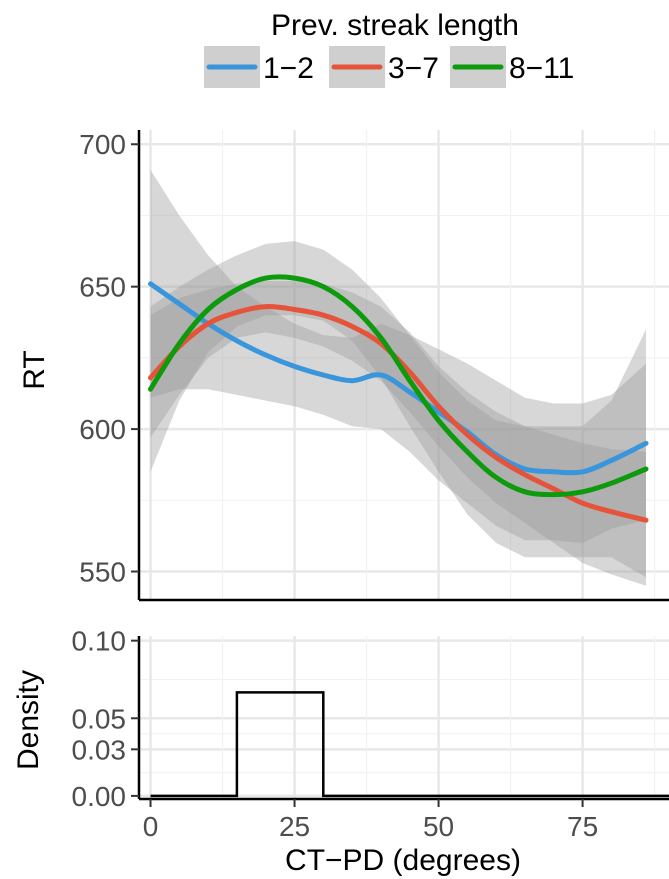 This screenshot has height=879, width=669. I want to click on x-tick-label: 50, so click(438, 826).